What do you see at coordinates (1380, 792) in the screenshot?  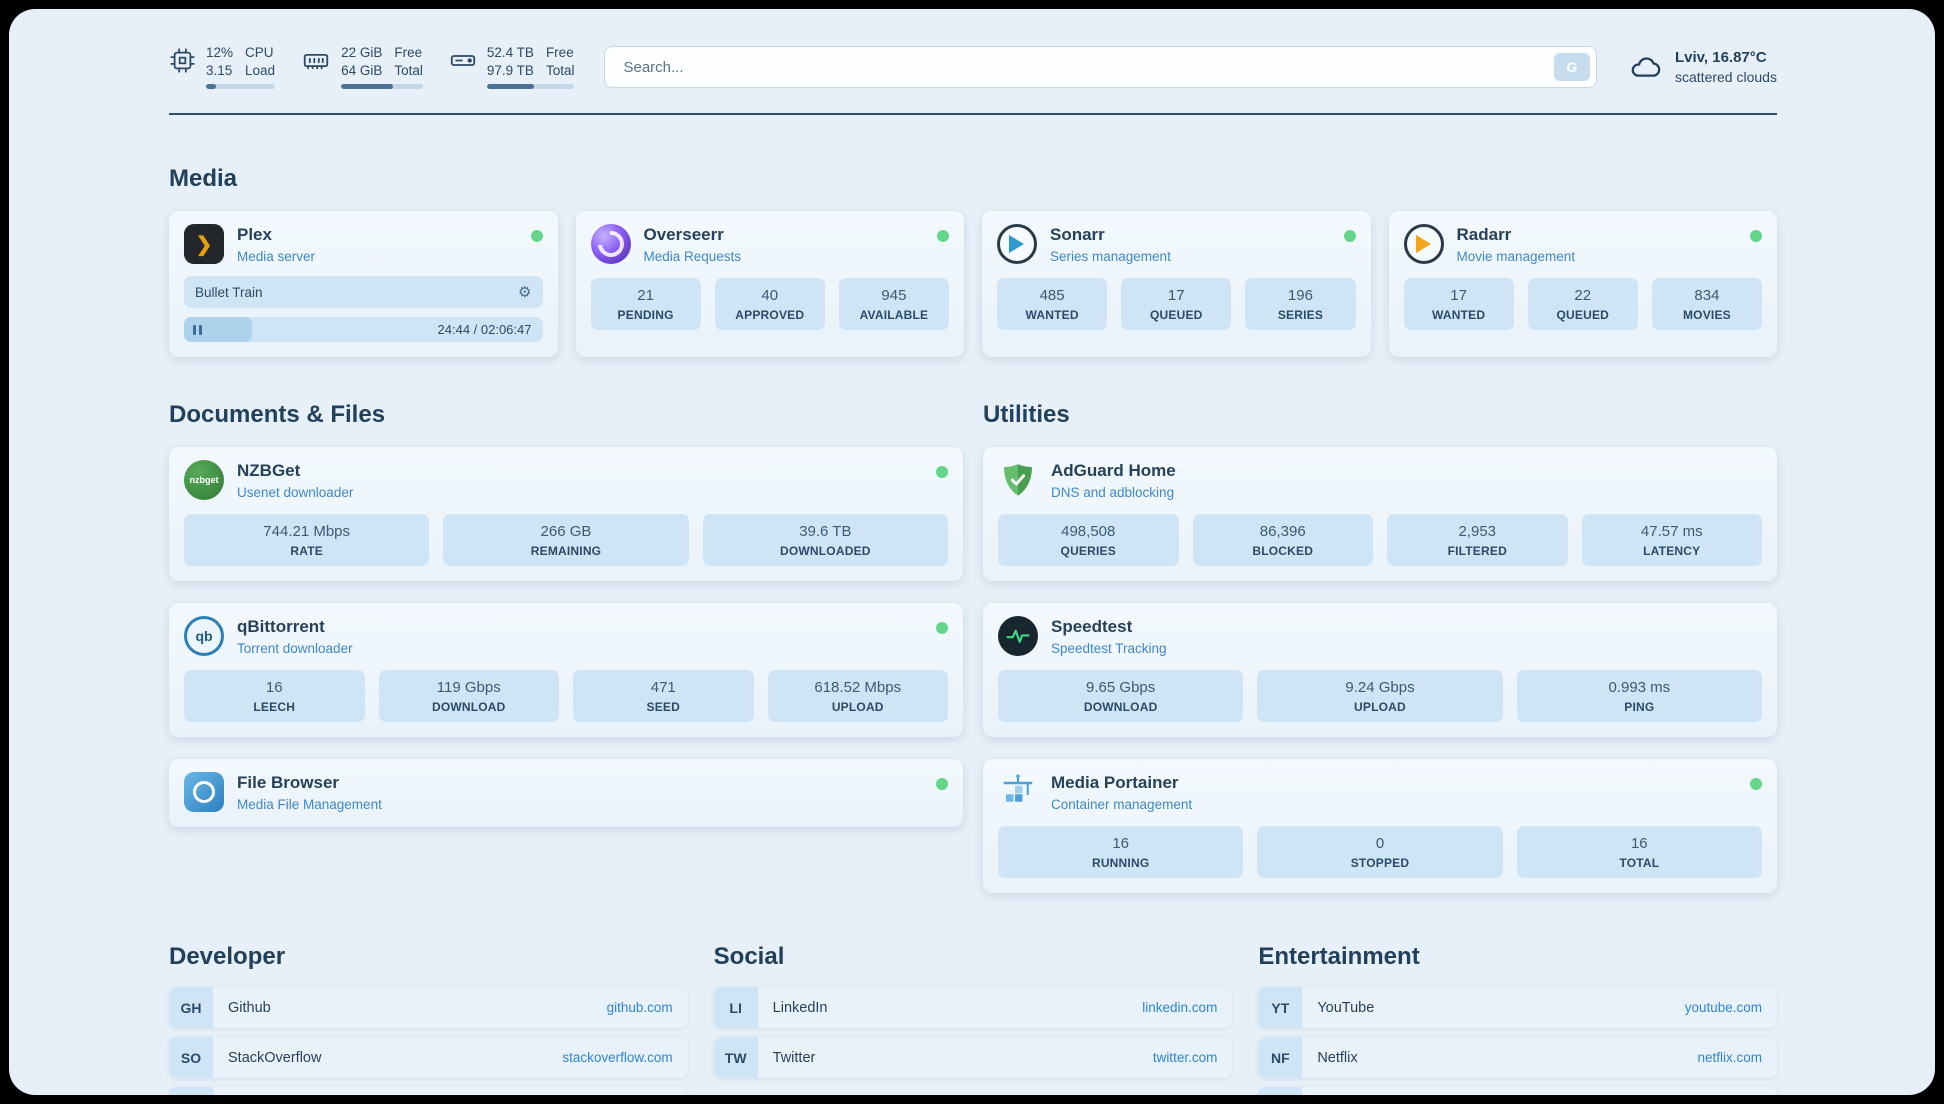 I see `portainer-link: Media Portainer Container management` at bounding box center [1380, 792].